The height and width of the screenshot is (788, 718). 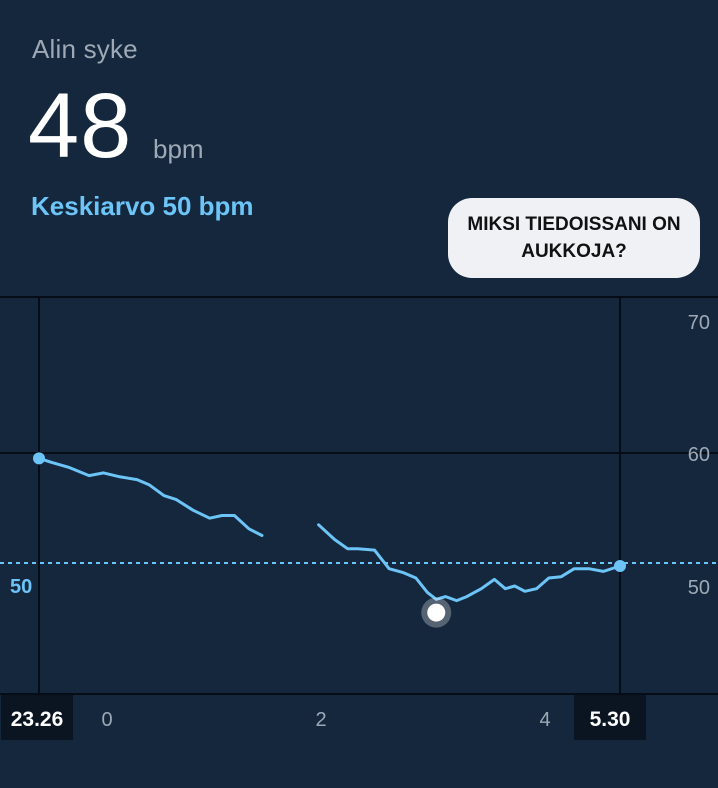 What do you see at coordinates (21, 587) in the screenshot?
I see `average-label: 50` at bounding box center [21, 587].